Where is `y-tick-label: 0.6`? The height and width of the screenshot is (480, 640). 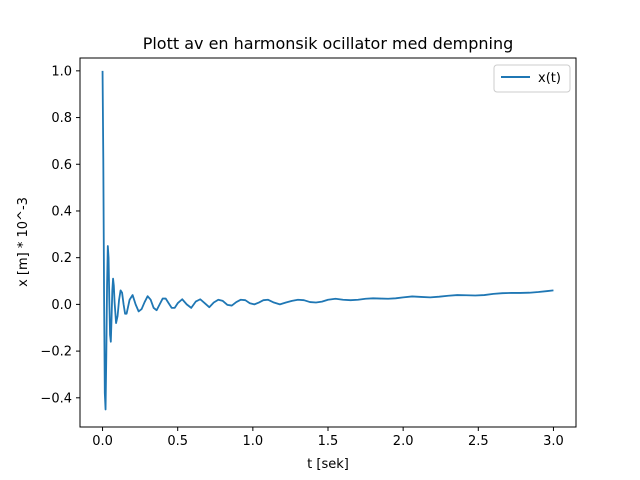
y-tick-label: 0.6 is located at coordinates (61, 165).